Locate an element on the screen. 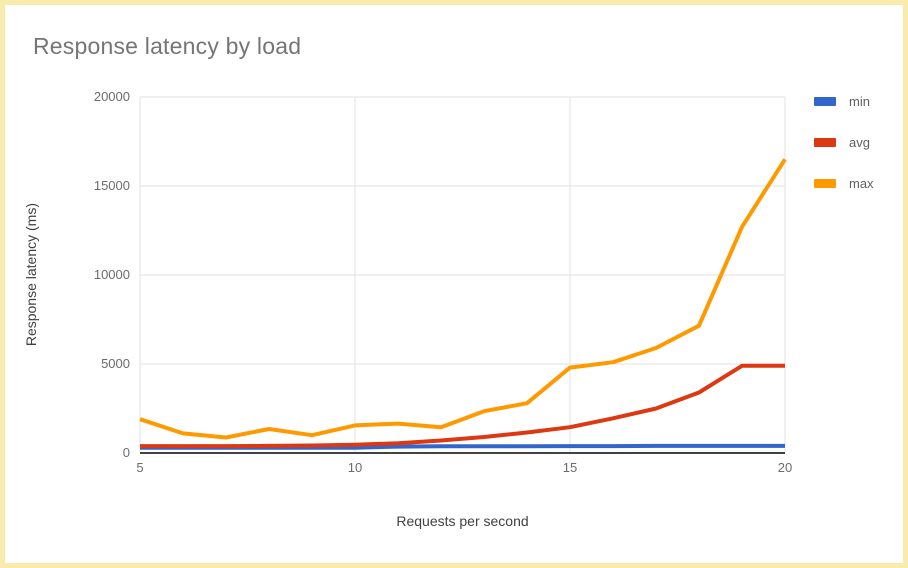 The width and height of the screenshot is (908, 568). legend-item-avg: avg is located at coordinates (844, 142).